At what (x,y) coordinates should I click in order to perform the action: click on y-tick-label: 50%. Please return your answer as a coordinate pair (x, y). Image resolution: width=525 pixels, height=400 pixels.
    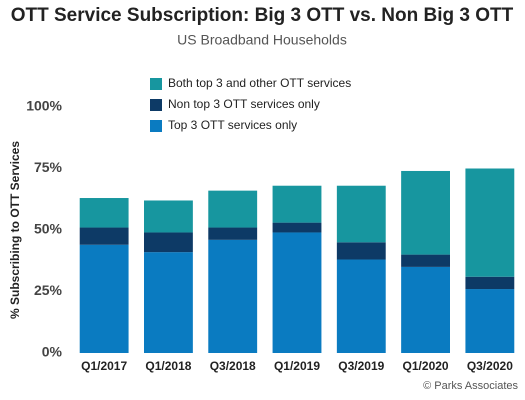
    Looking at the image, I should click on (48, 229).